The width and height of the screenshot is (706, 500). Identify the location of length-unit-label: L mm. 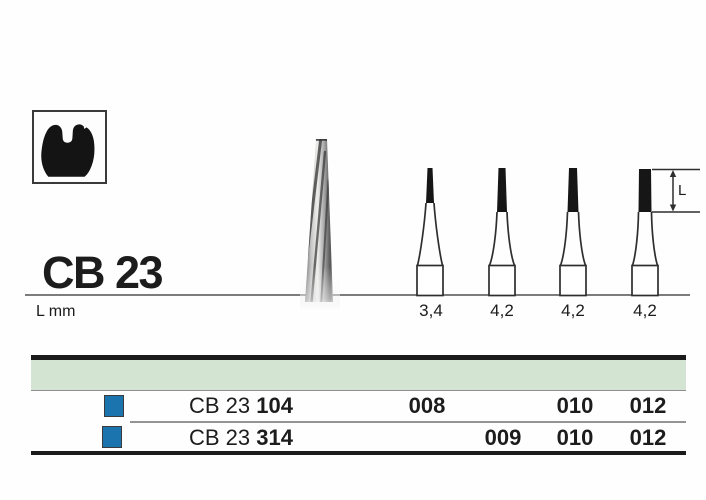
(56, 311).